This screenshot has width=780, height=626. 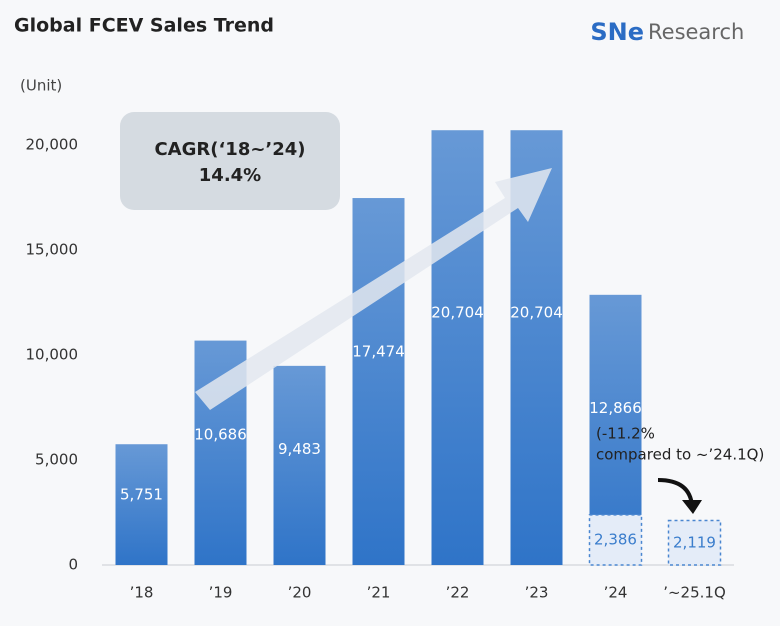 What do you see at coordinates (300, 593) in the screenshot?
I see `x-tick-label: ’20` at bounding box center [300, 593].